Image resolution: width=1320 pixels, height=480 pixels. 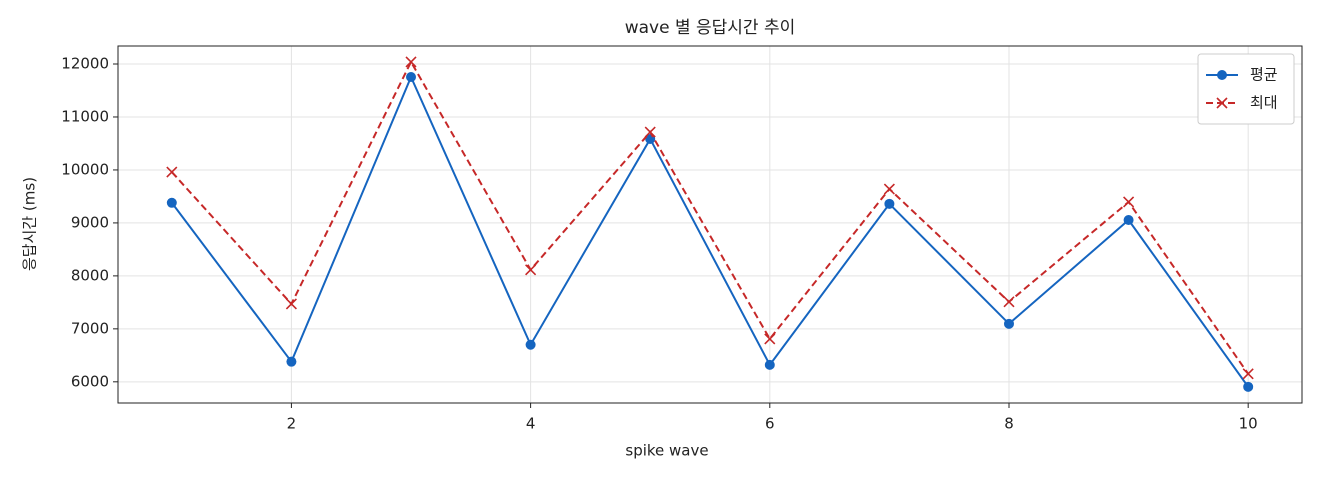 I want to click on y-tick-label: 9000, so click(x=90, y=222).